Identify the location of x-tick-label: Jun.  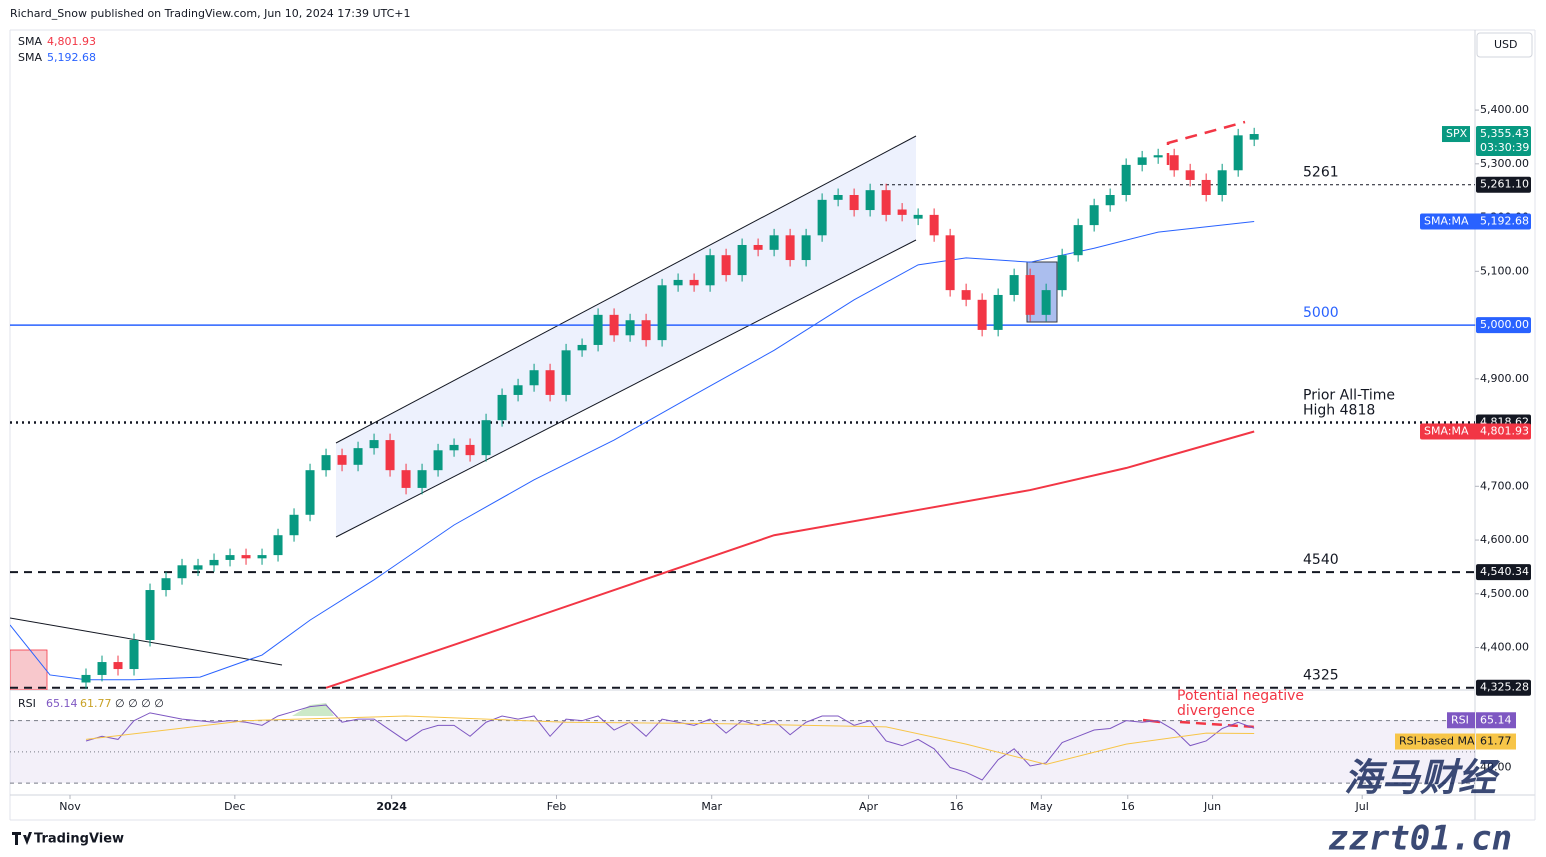
(1212, 806).